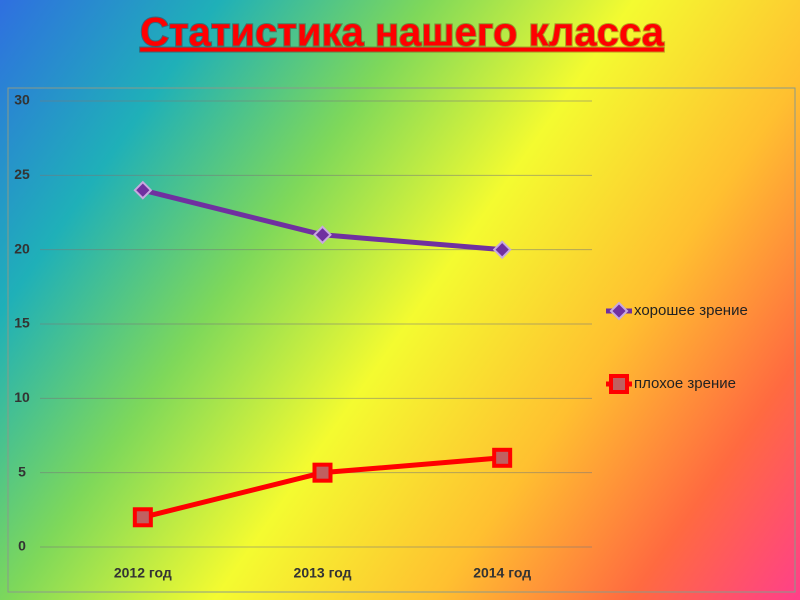  Describe the element at coordinates (22, 323) in the screenshot. I see `y-tick-label: 15` at that location.